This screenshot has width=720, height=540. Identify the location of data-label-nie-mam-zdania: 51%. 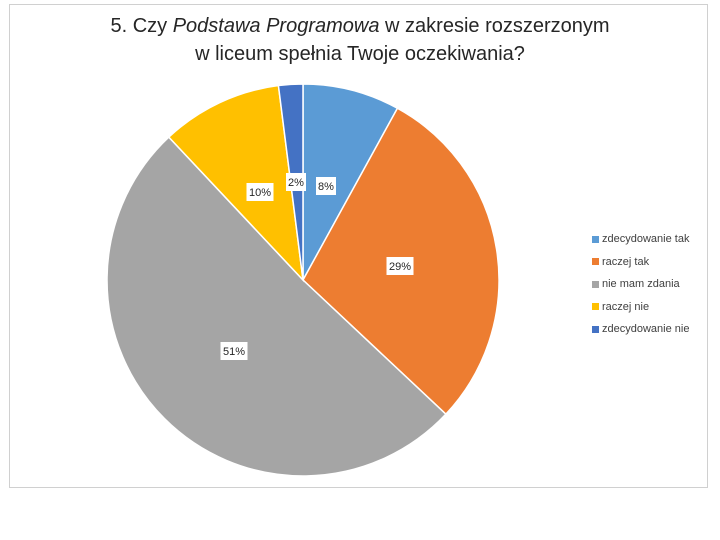
(234, 352).